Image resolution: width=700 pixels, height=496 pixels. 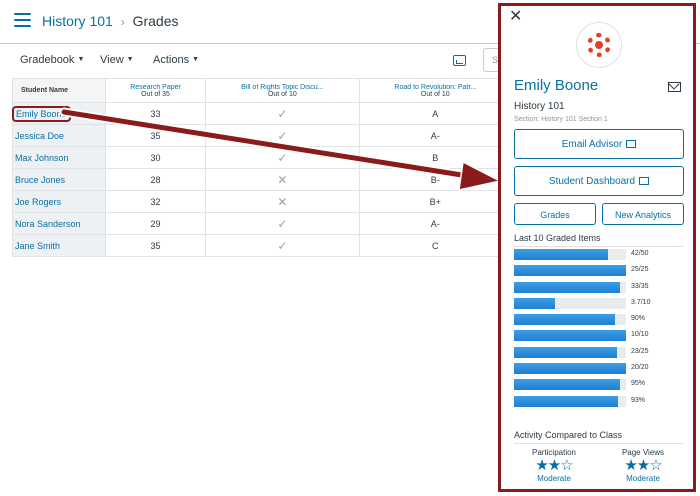 I want to click on breadcrumb-current: Grades, so click(x=155, y=21).